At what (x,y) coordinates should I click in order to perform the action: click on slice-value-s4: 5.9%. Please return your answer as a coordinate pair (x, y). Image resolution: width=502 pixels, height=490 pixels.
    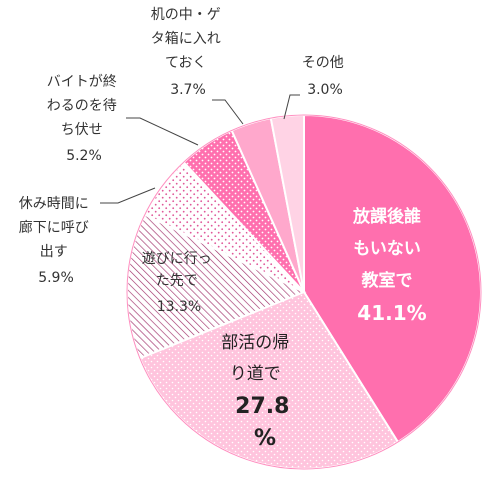
    Looking at the image, I should click on (56, 278).